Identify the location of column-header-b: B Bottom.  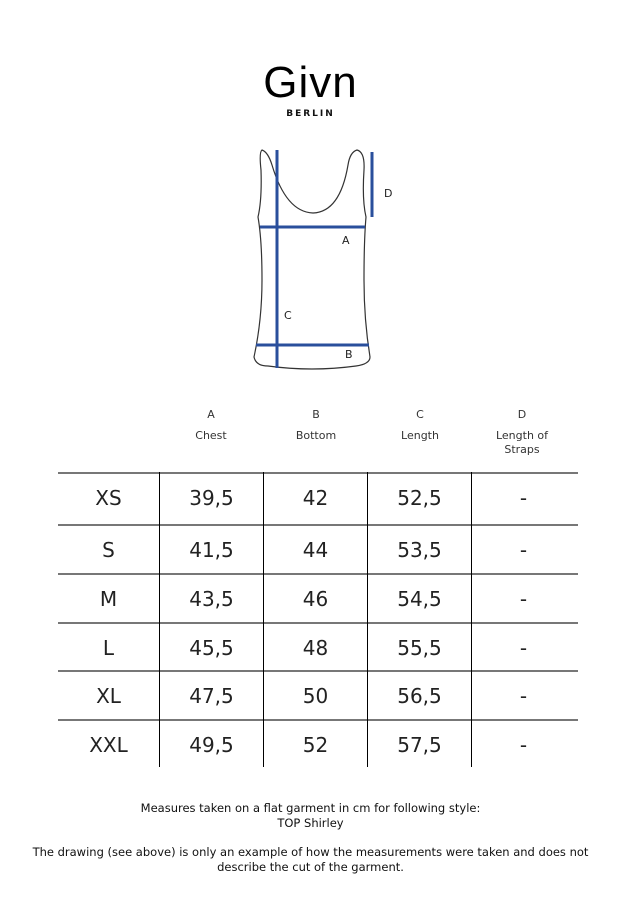
(316, 425).